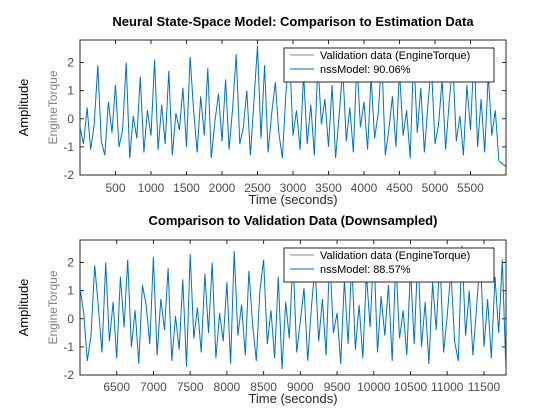  I want to click on legend-entry: nssModel: 90.06%, so click(365, 70).